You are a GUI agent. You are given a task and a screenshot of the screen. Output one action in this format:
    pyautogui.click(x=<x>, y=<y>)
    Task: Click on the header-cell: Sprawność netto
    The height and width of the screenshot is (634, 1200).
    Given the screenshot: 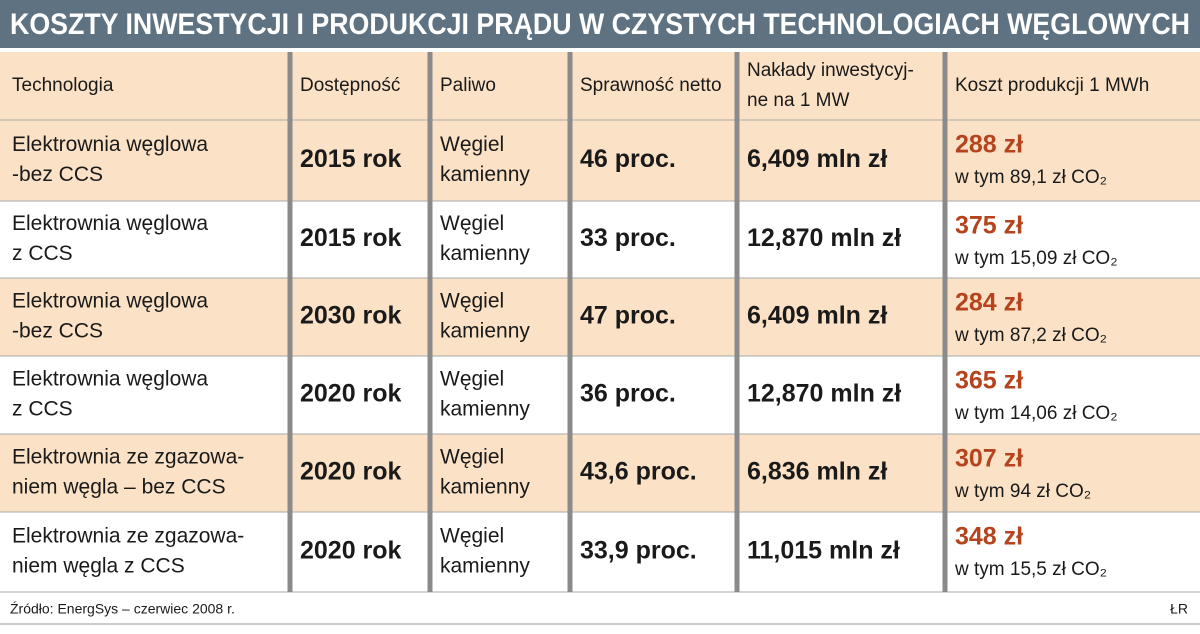 What is the action you would take?
    pyautogui.click(x=651, y=85)
    